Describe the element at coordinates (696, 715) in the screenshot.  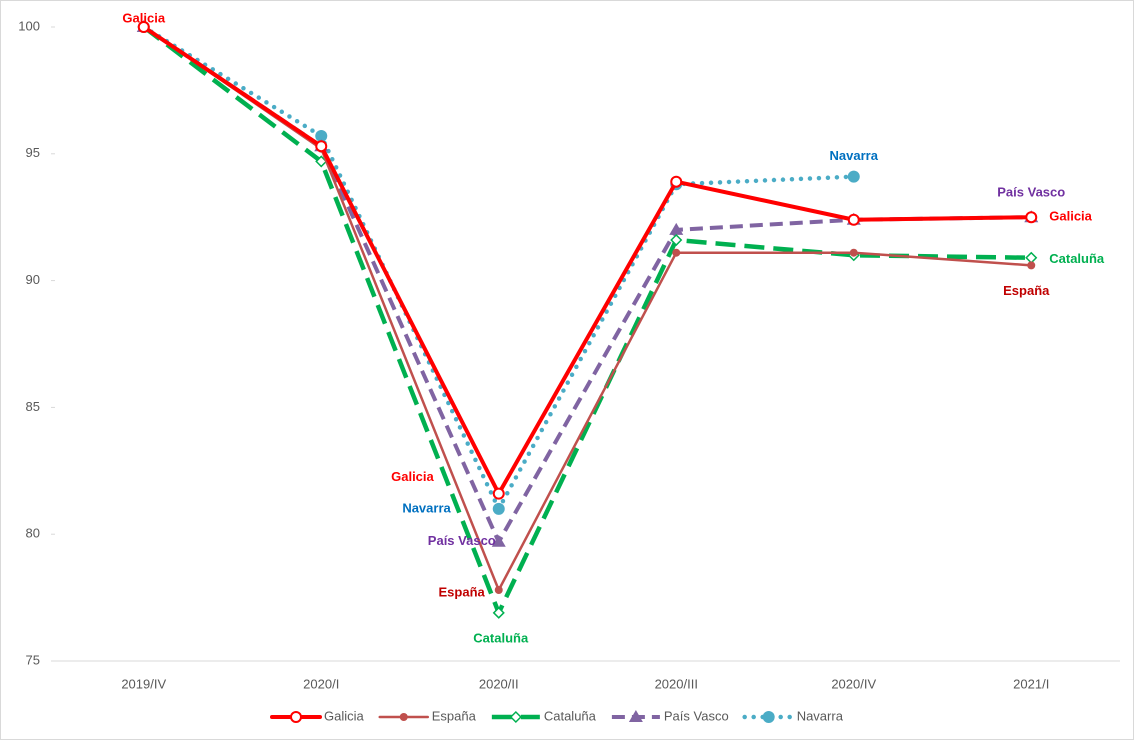
I see `legend-label: País Vasco` at that location.